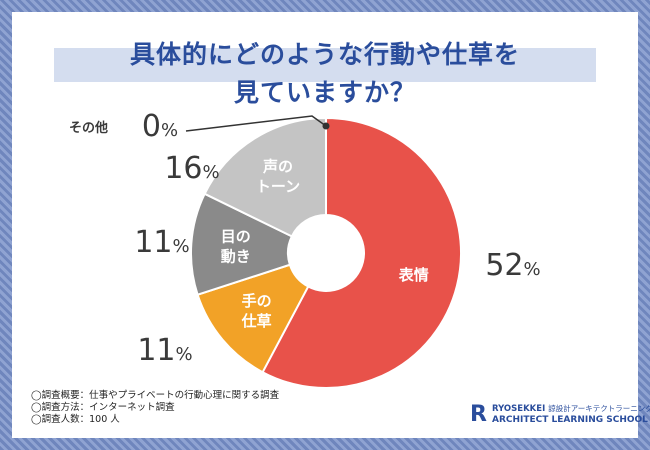 Image resolution: width=650 pixels, height=450 pixels. Describe the element at coordinates (512, 265) in the screenshot. I see `percent-expression: 52%` at that location.